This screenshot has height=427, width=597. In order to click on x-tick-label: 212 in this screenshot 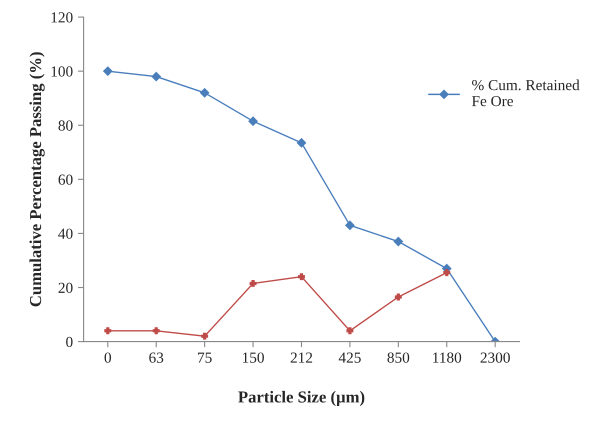, I will do `click(301, 357)`.